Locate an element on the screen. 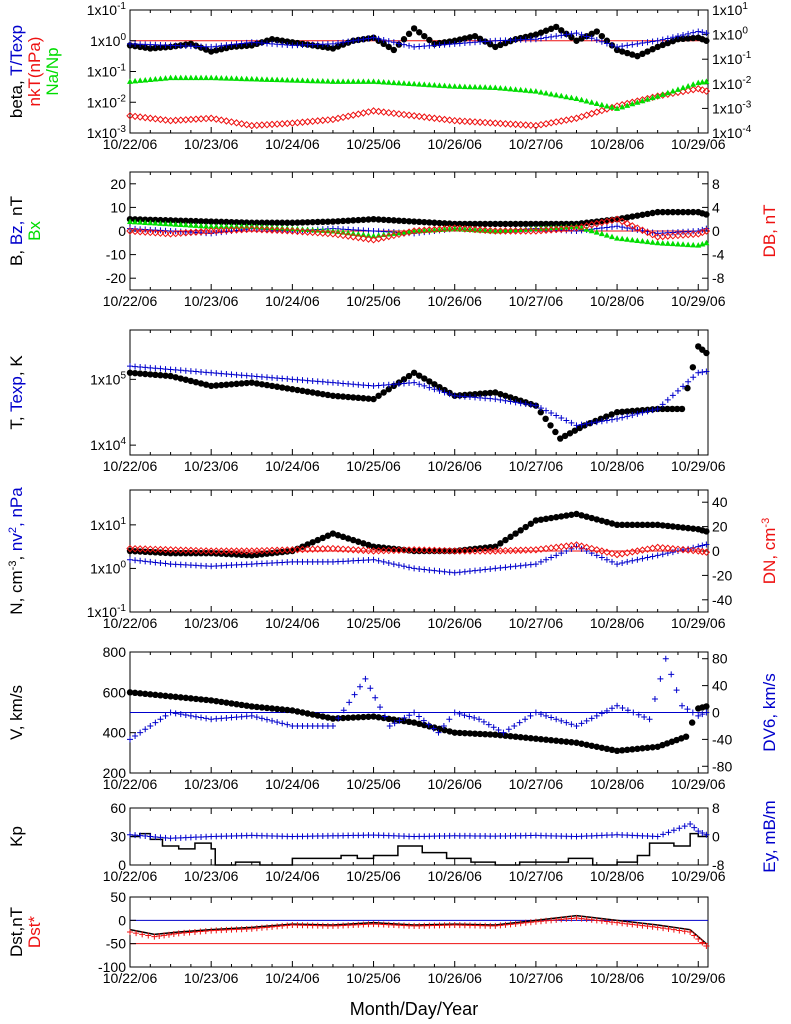 The image size is (791, 1024). y-right-tick-label-base: -80 is located at coordinates (722, 766).